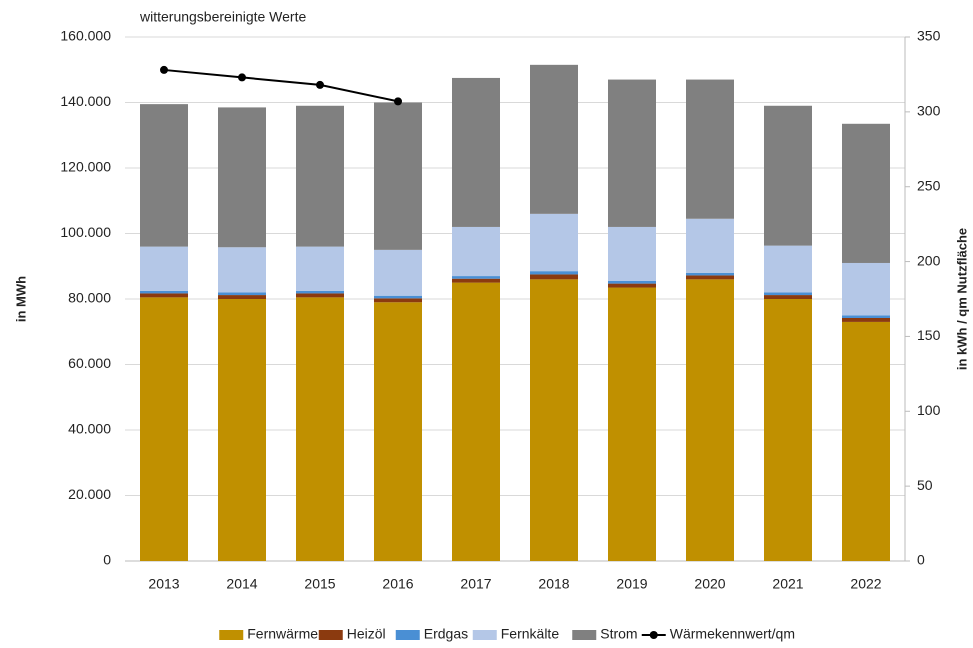 The image size is (973, 648). I want to click on x-tick-label: 2021, so click(787, 584).